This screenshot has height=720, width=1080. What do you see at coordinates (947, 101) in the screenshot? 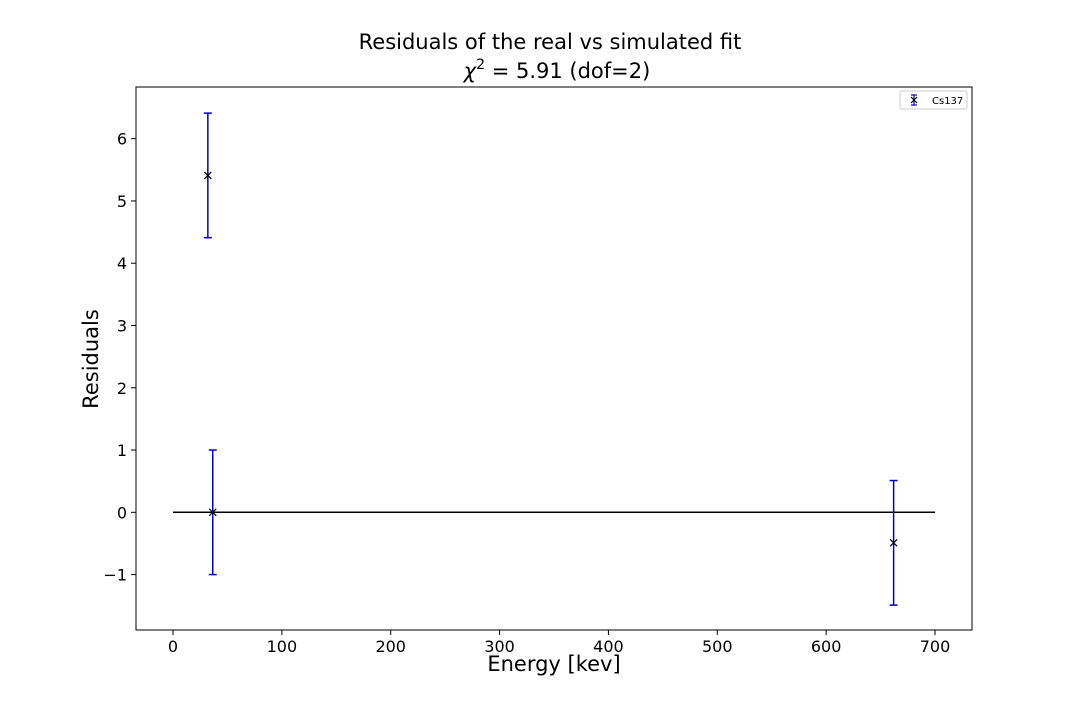
I see `legend-entry-label: Cs137` at bounding box center [947, 101].